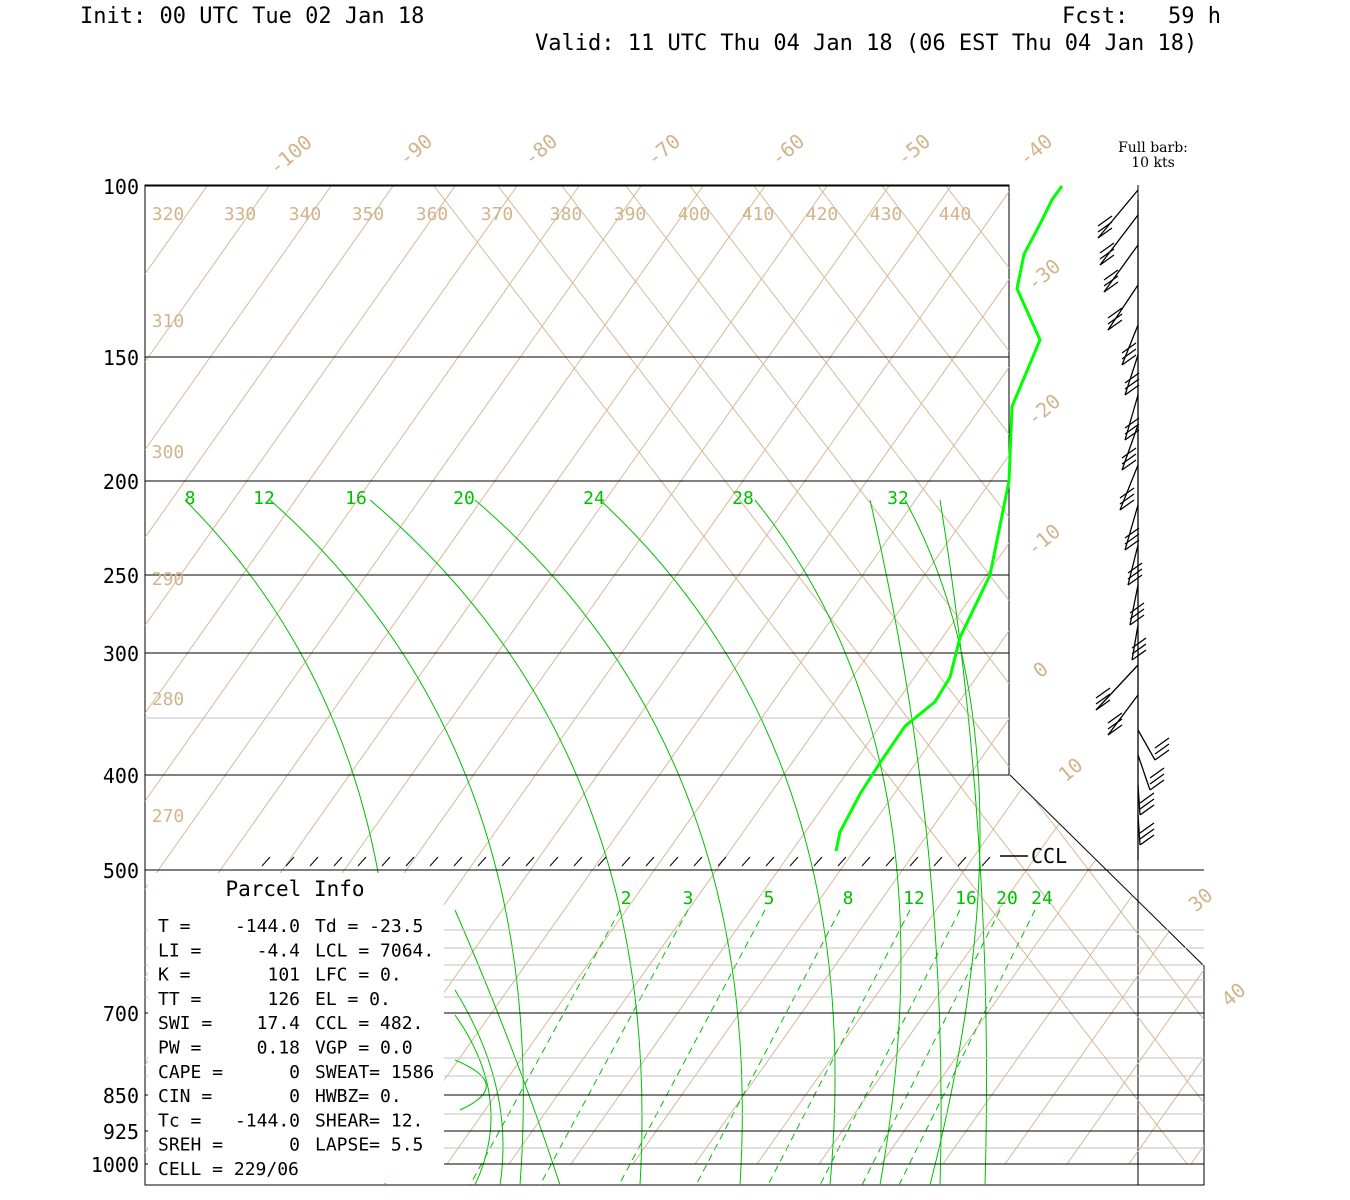 The height and width of the screenshot is (1200, 1350). I want to click on parcel-param-value: -144.0, so click(267, 1120).